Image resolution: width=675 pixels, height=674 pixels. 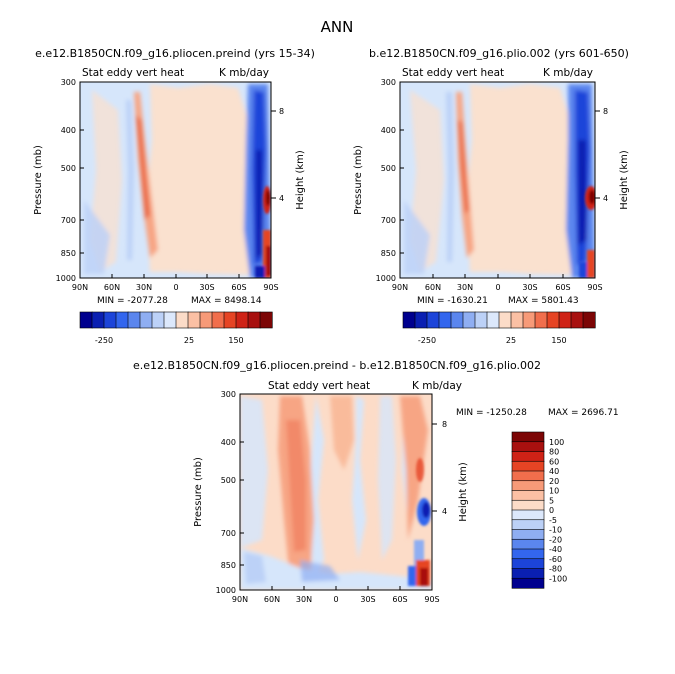 I want to click on panel-1-ylabel-right: Height (km), so click(x=300, y=180).